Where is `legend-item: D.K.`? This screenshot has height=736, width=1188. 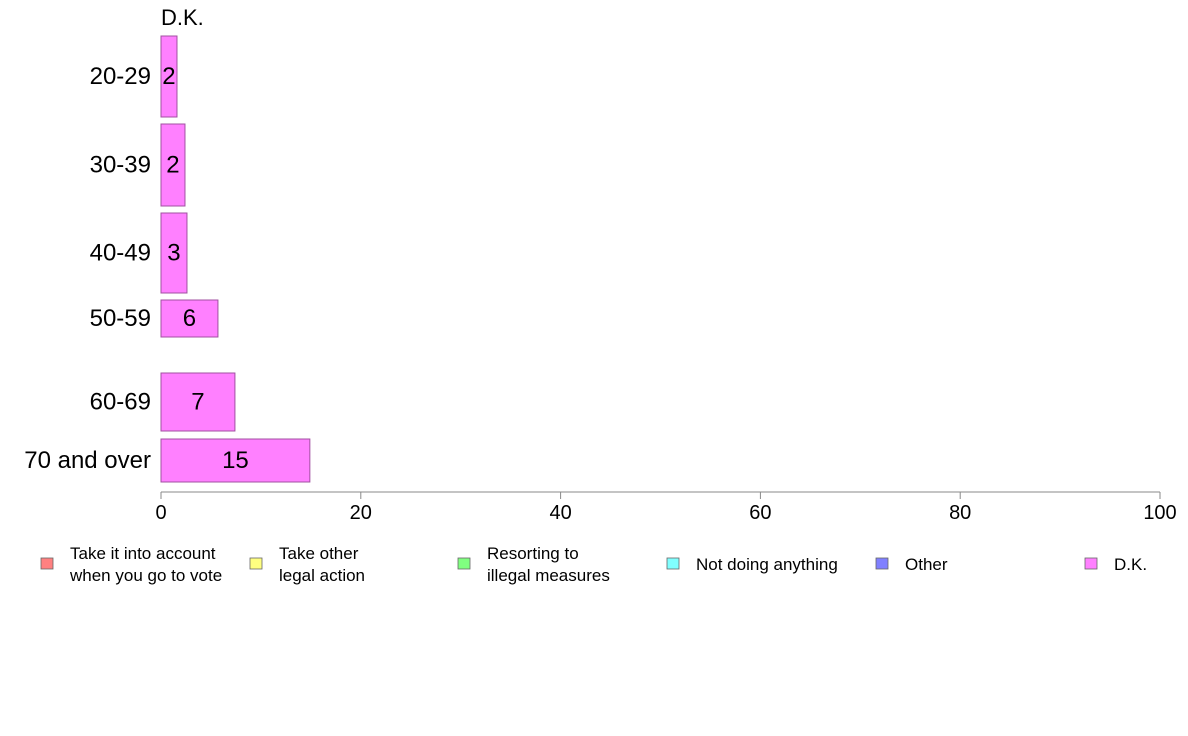
legend-item: D.K. is located at coordinates (1115, 564).